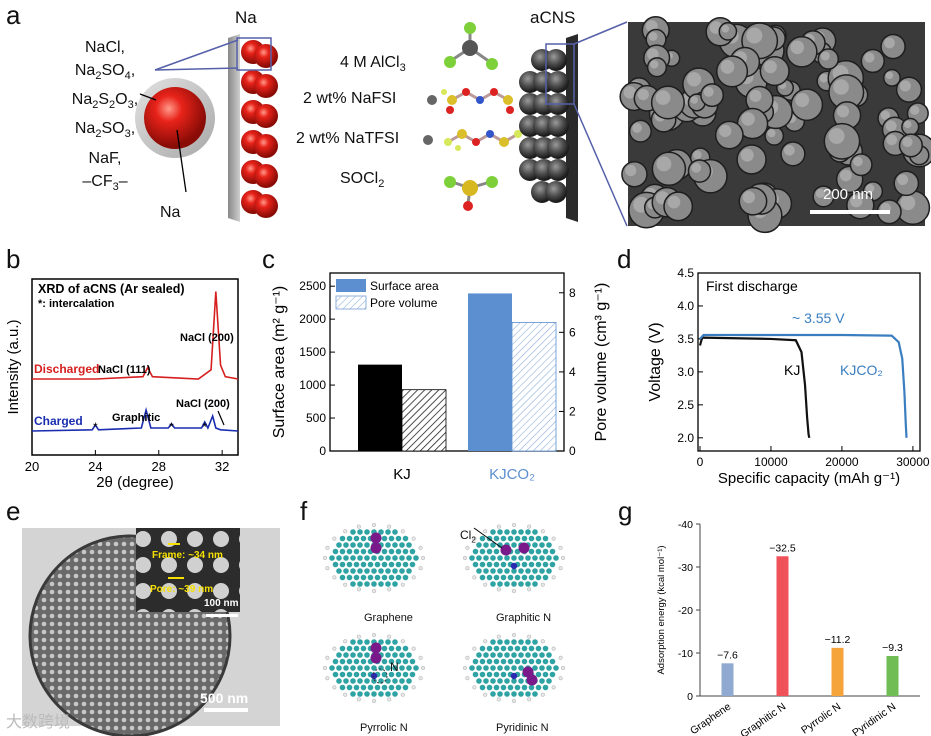 This screenshot has width=931, height=736. I want to click on y2-tick-label: 2, so click(572, 411).